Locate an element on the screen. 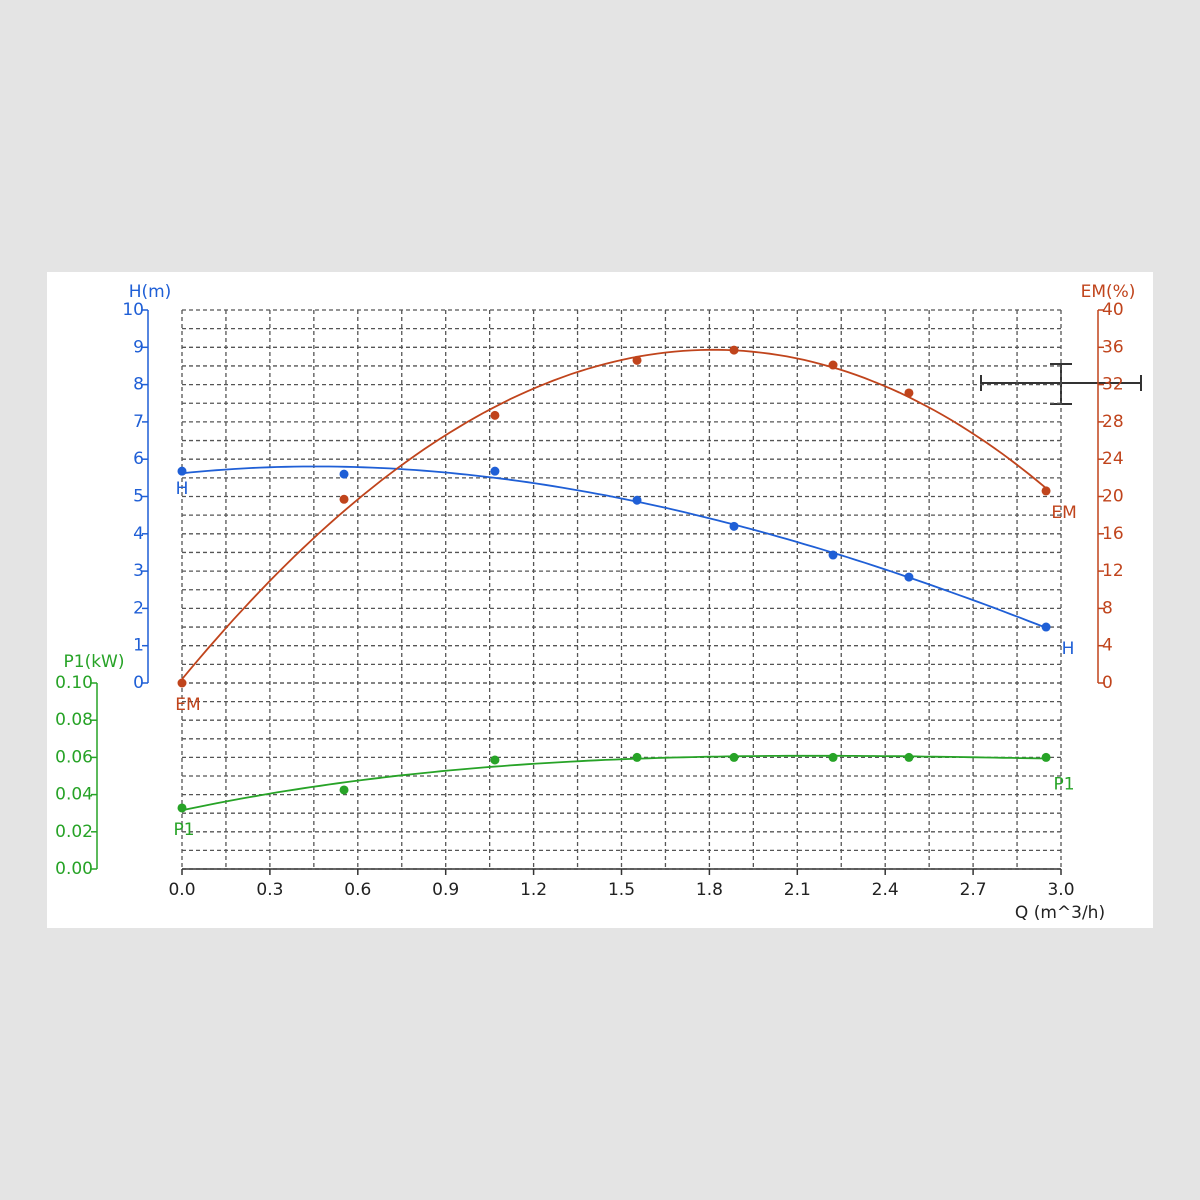  x-tick-label: 0.9 is located at coordinates (445, 890).